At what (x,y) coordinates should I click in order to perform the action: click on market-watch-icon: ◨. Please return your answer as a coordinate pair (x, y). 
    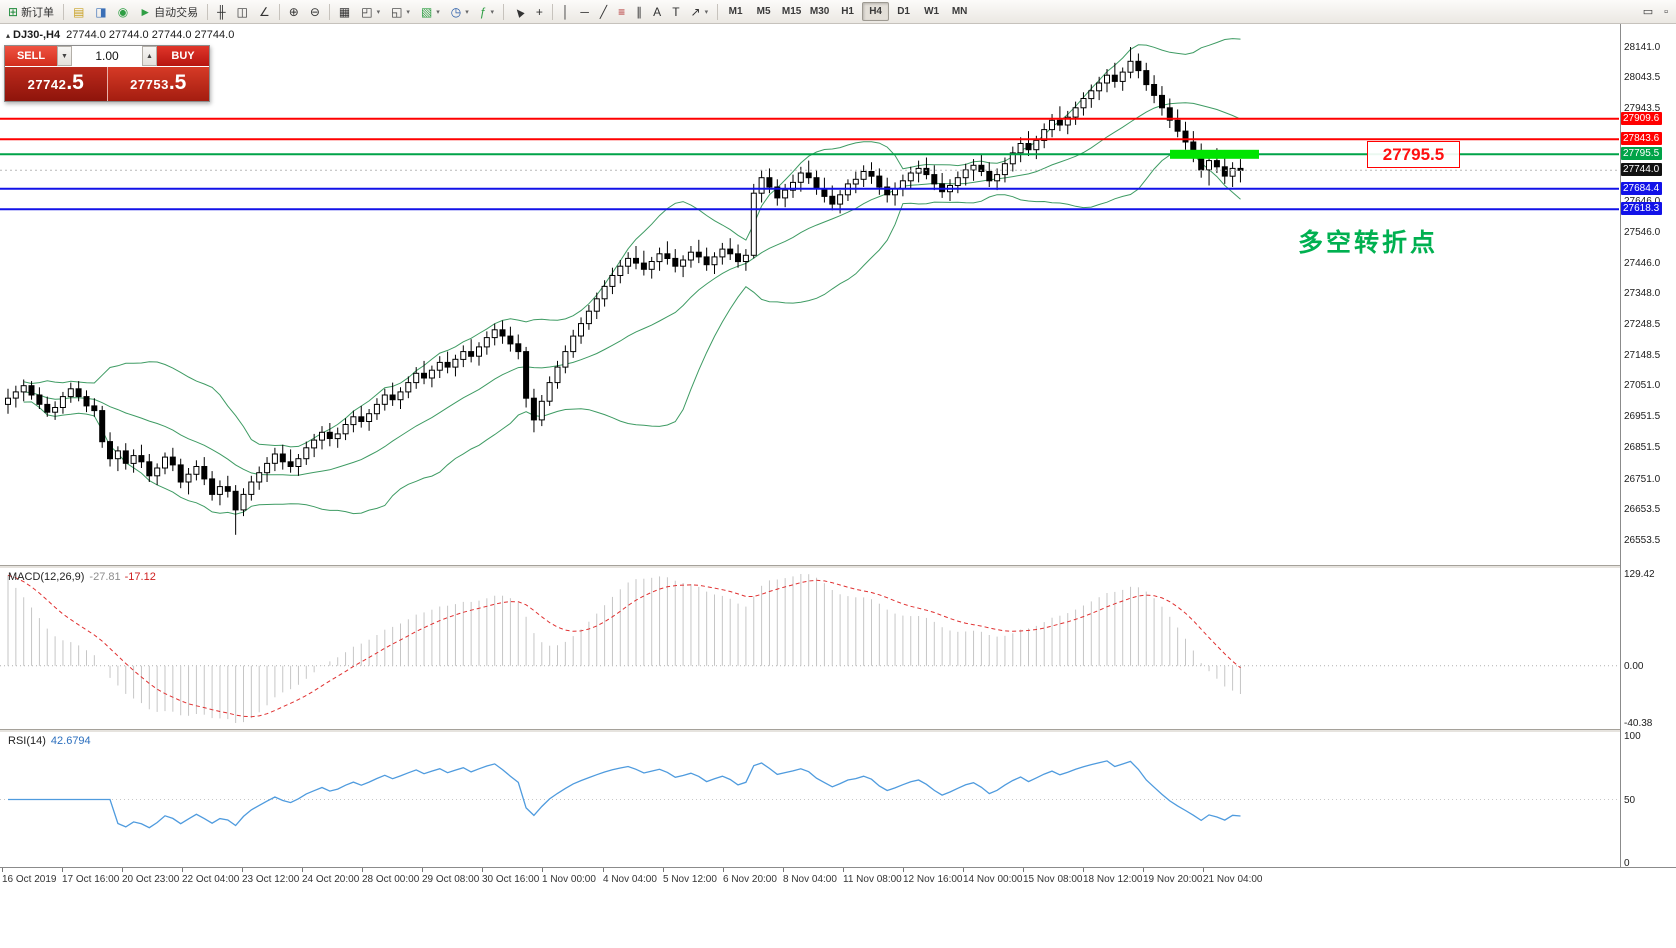
    Looking at the image, I should click on (100, 12).